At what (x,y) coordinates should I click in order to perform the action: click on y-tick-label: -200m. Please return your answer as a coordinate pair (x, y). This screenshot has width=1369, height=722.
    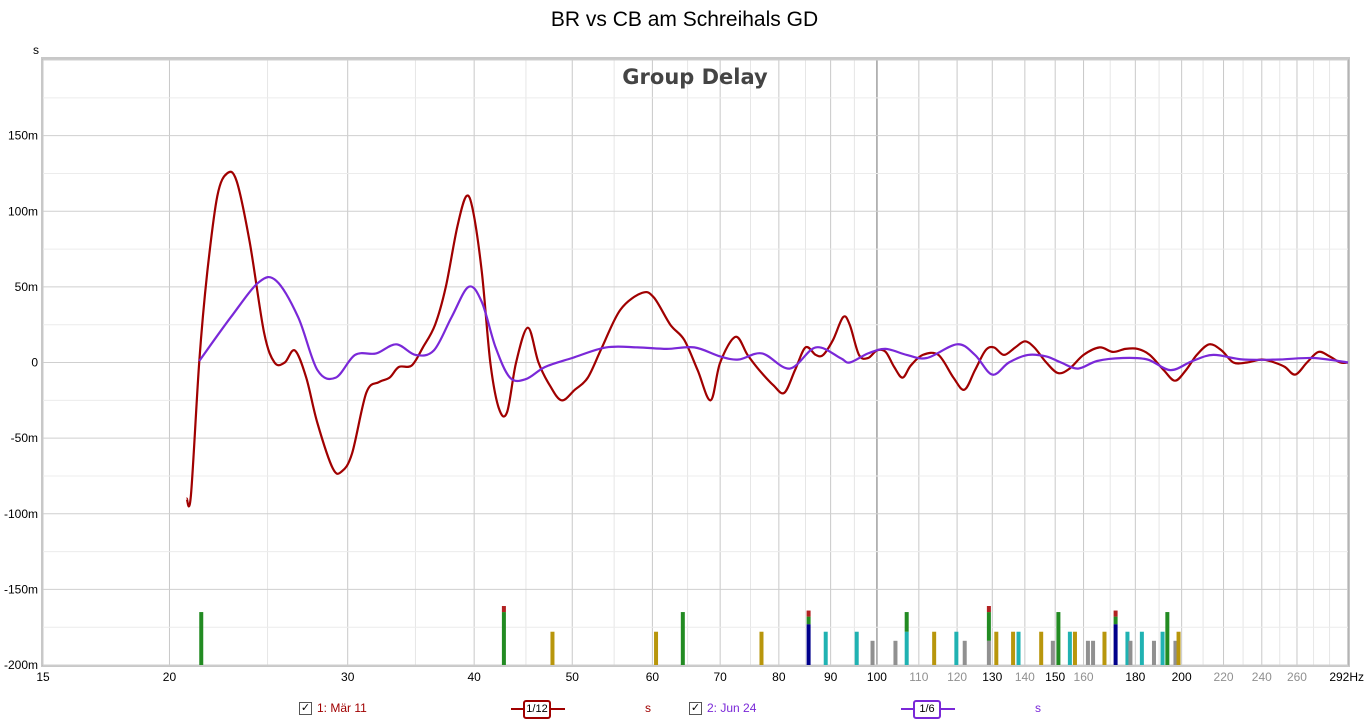
    Looking at the image, I should click on (21, 665).